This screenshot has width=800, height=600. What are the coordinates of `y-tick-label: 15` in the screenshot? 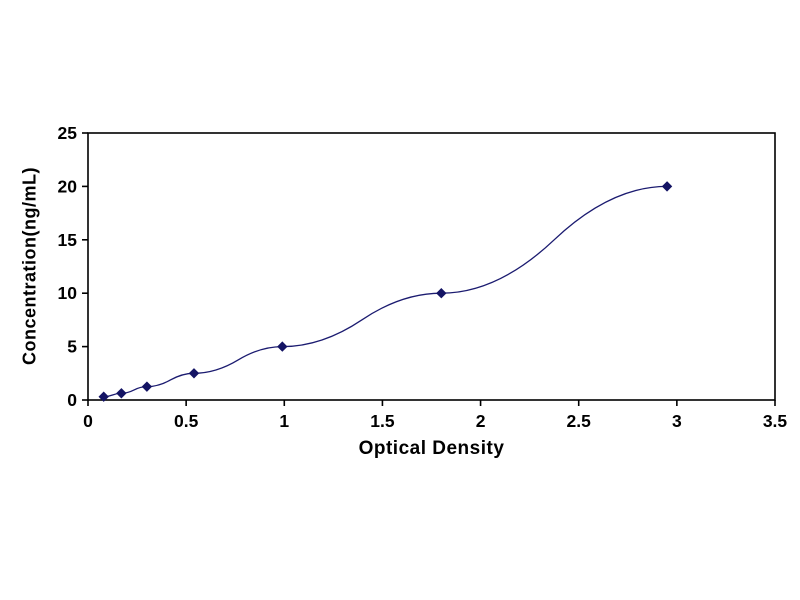 It's located at (68, 240).